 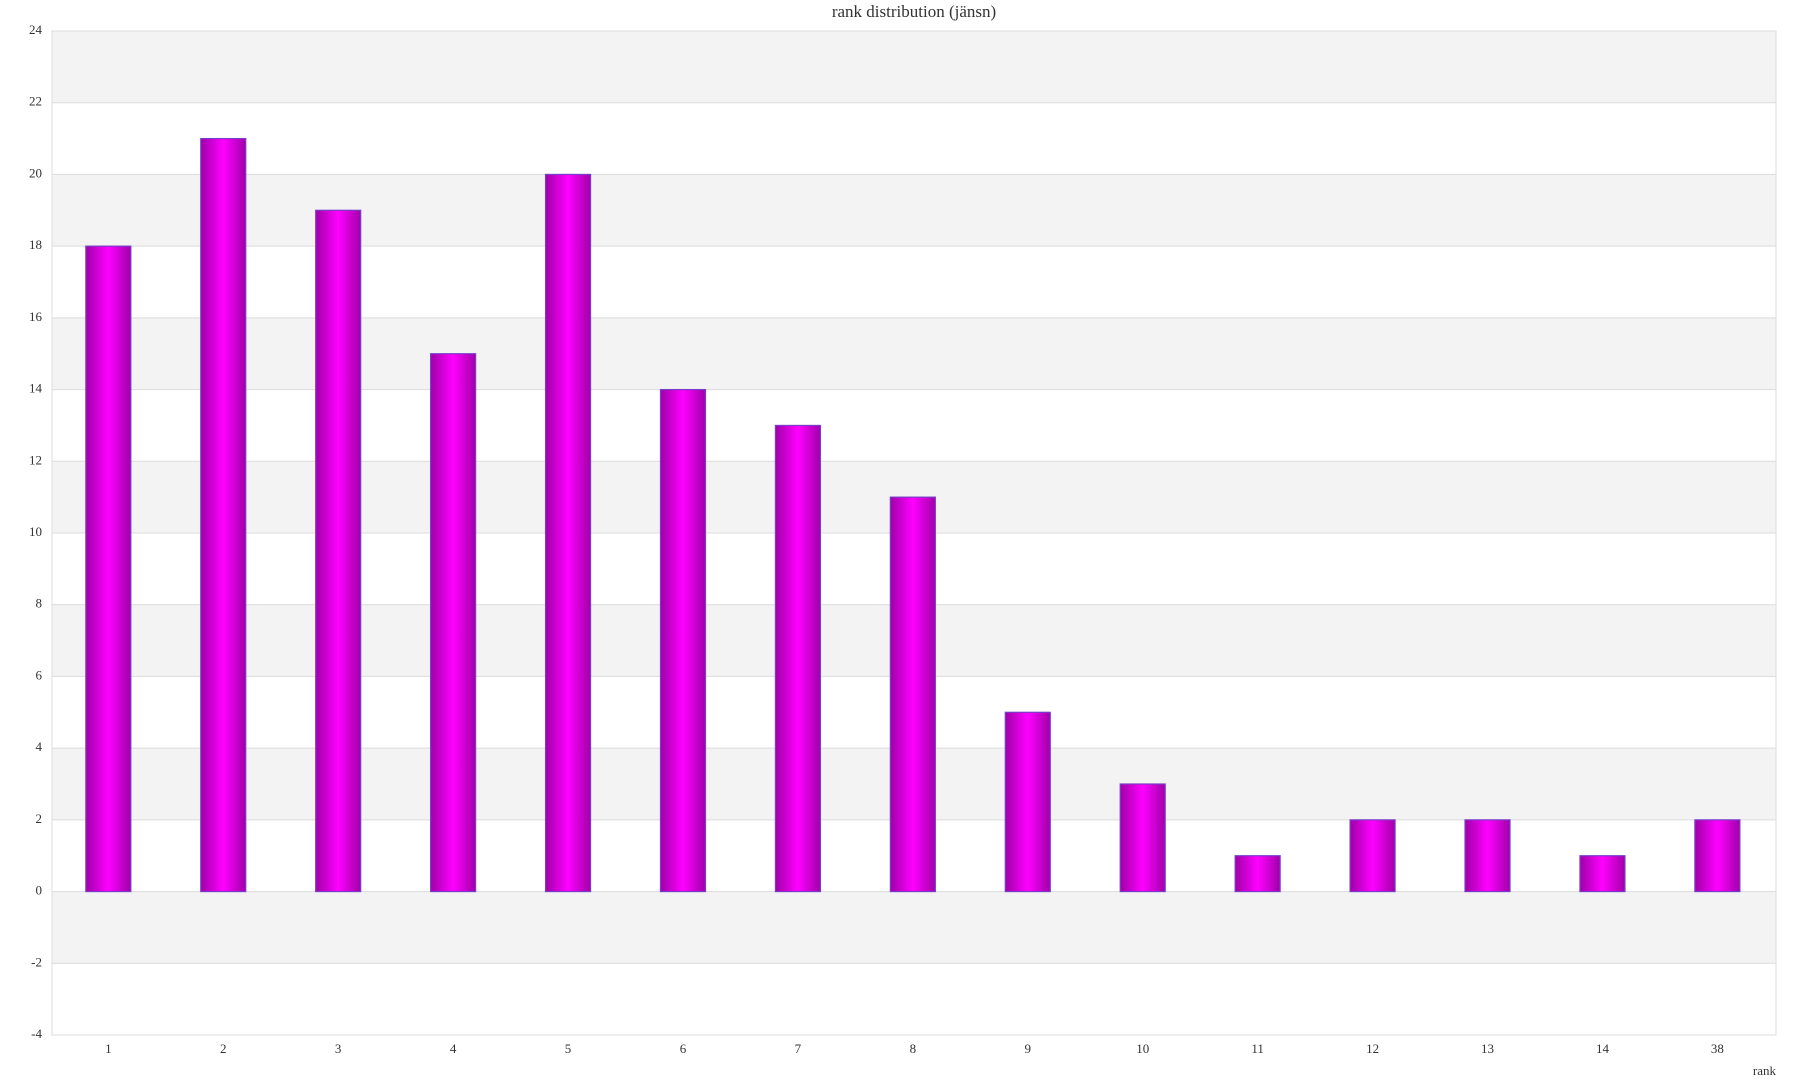 I want to click on x-tick-label: 8, so click(x=913, y=1048).